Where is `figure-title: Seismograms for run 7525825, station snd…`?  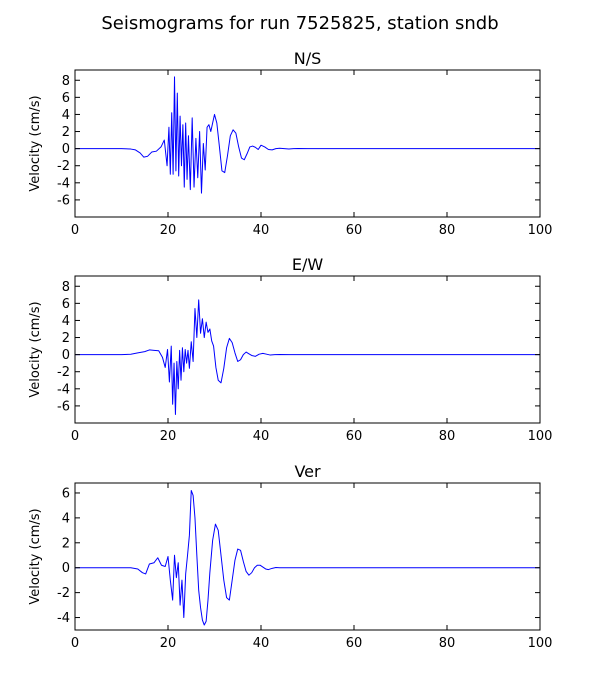 figure-title: Seismograms for run 7525825, station snd… is located at coordinates (299, 23).